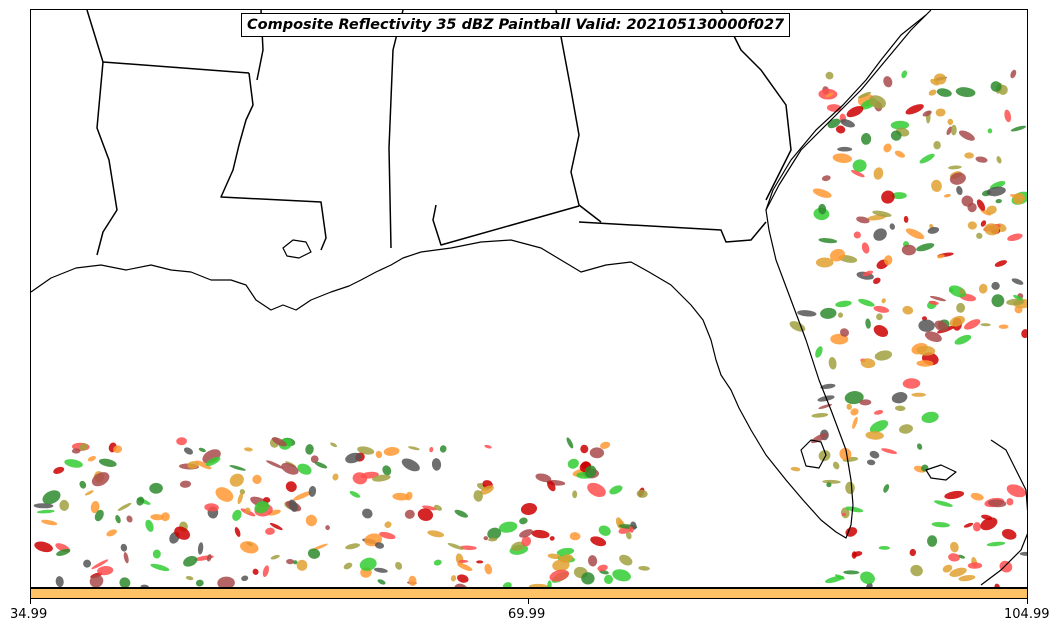 The height and width of the screenshot is (633, 1062). Describe the element at coordinates (30, 601) in the screenshot. I see `colorbar-tick-mark-start` at that location.